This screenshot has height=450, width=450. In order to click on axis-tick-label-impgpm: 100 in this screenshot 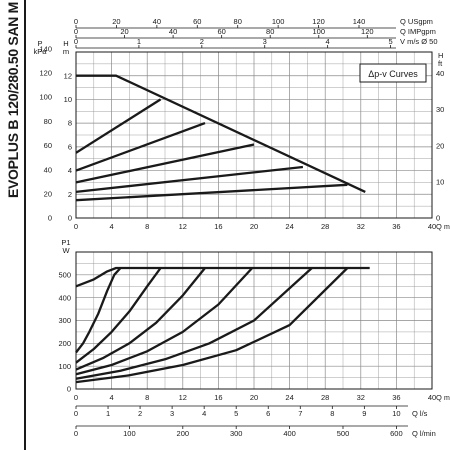, I will do `click(319, 31)`.